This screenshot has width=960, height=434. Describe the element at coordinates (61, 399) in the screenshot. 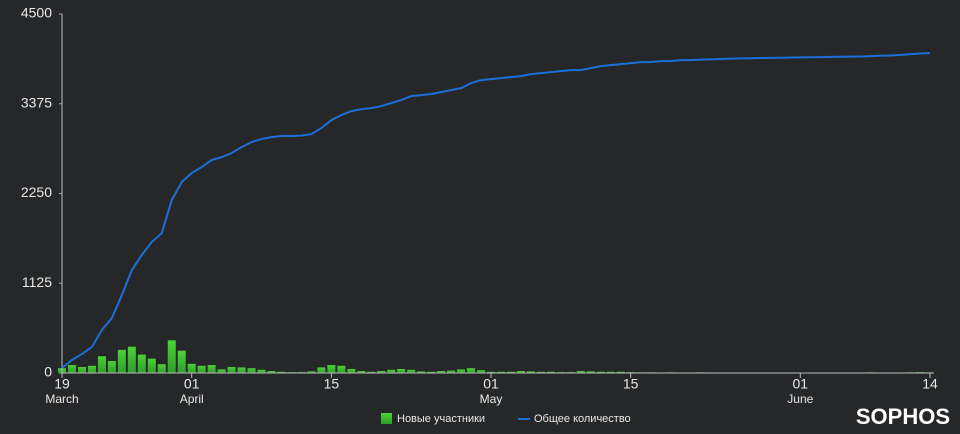

I see `x-month-label: March` at that location.